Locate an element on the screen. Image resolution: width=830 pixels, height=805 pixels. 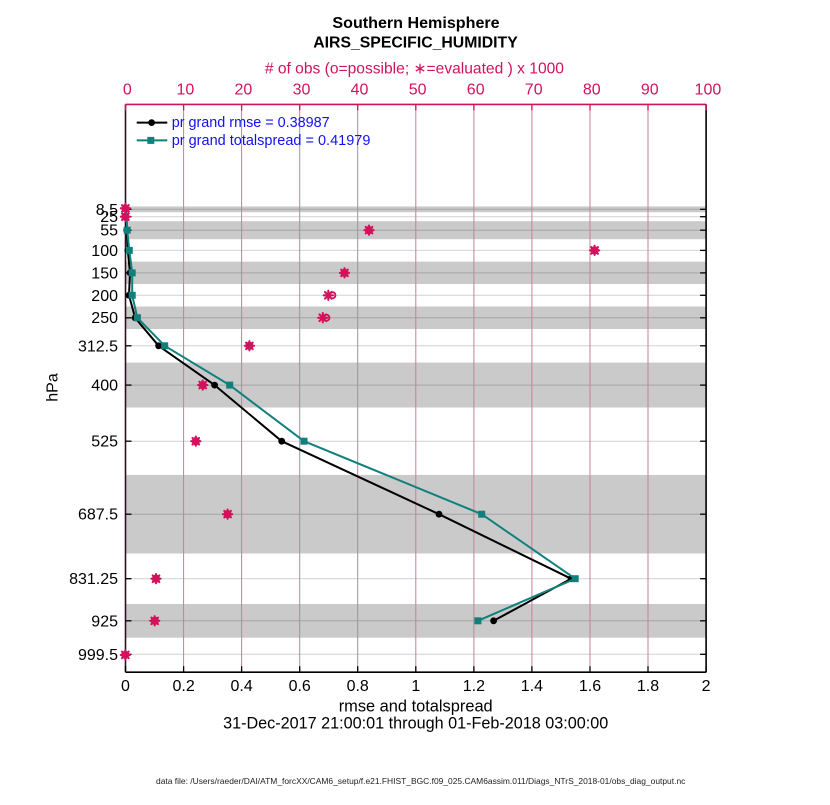
svg-text: 687.5 is located at coordinates (98, 515).